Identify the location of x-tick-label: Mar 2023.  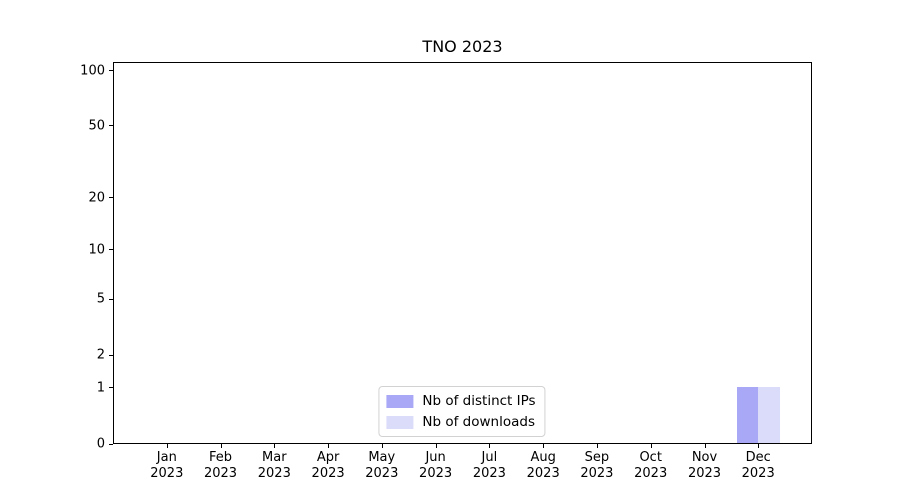
(274, 465).